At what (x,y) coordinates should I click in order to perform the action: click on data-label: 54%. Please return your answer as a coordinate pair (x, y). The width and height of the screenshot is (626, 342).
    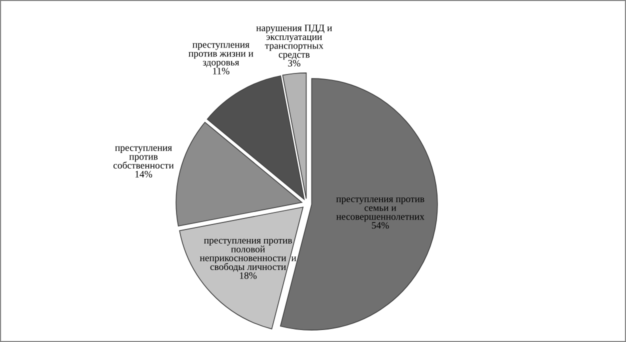
    Looking at the image, I should click on (380, 225).